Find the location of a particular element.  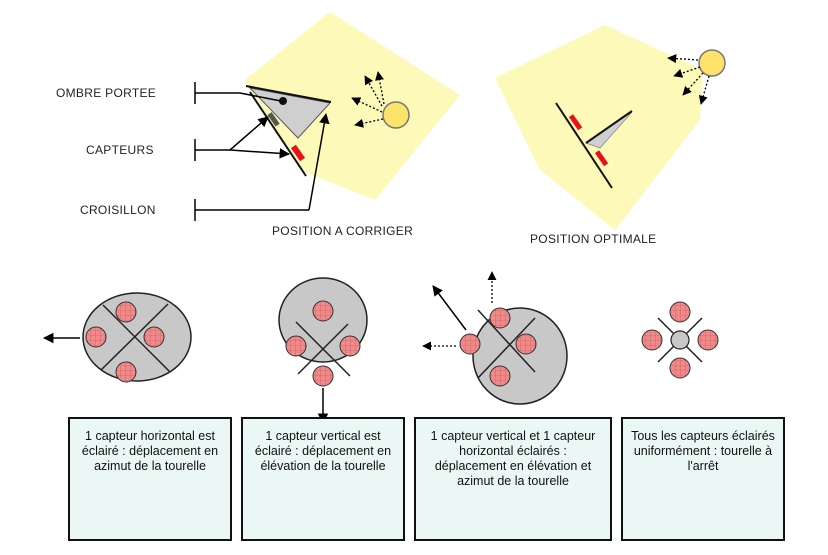

tracker-misaligned is located at coordinates (288, 131).